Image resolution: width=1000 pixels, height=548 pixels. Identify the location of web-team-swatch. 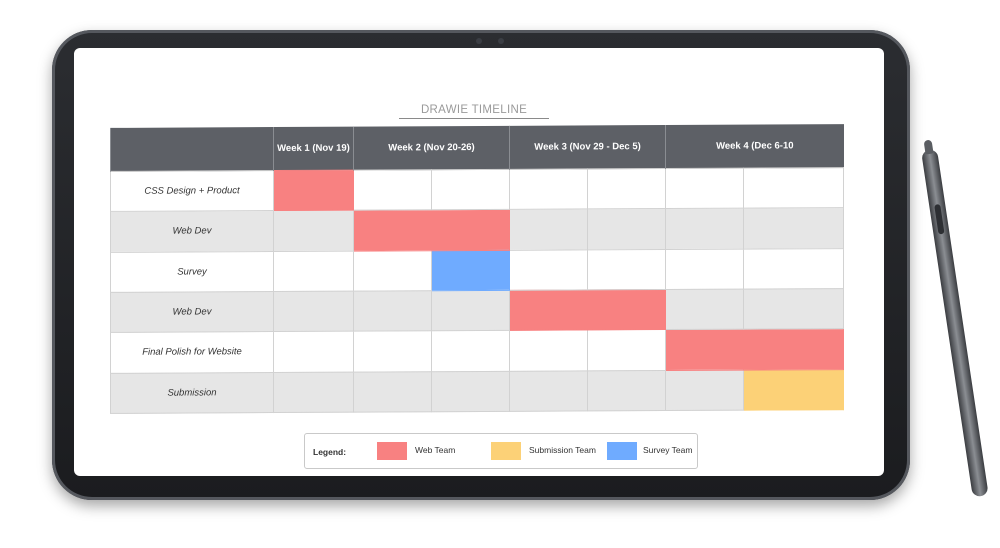
(392, 451).